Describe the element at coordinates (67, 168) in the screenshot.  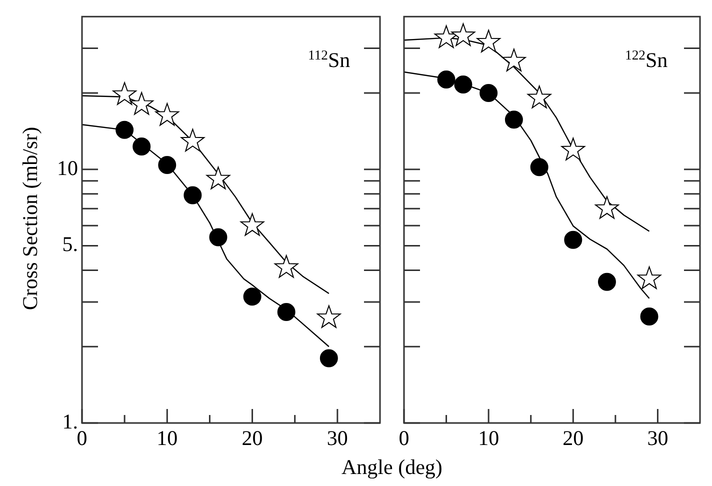
I see `y-tick-label: 10` at that location.